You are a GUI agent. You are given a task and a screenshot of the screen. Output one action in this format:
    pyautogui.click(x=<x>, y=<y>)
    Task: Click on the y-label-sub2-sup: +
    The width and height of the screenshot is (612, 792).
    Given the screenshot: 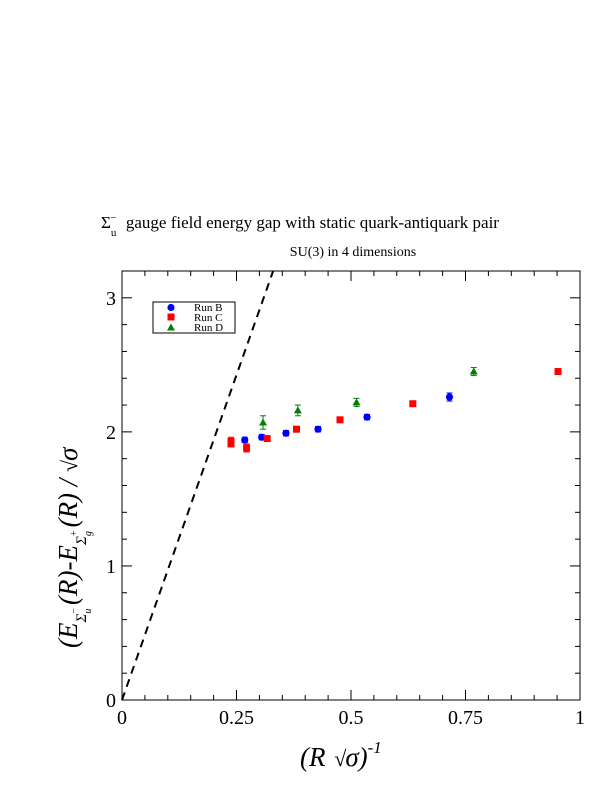 What is the action you would take?
    pyautogui.click(x=74, y=533)
    